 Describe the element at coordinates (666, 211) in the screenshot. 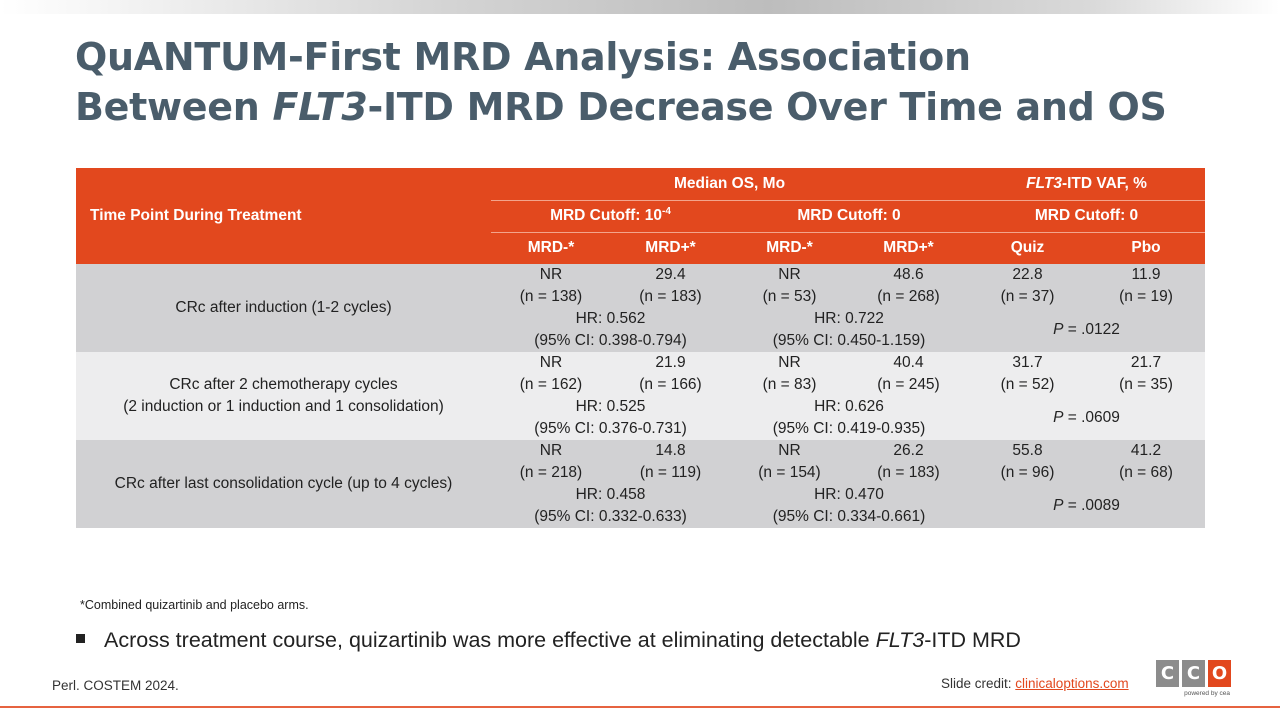

I see `header-cutoff-exponent: -4` at that location.